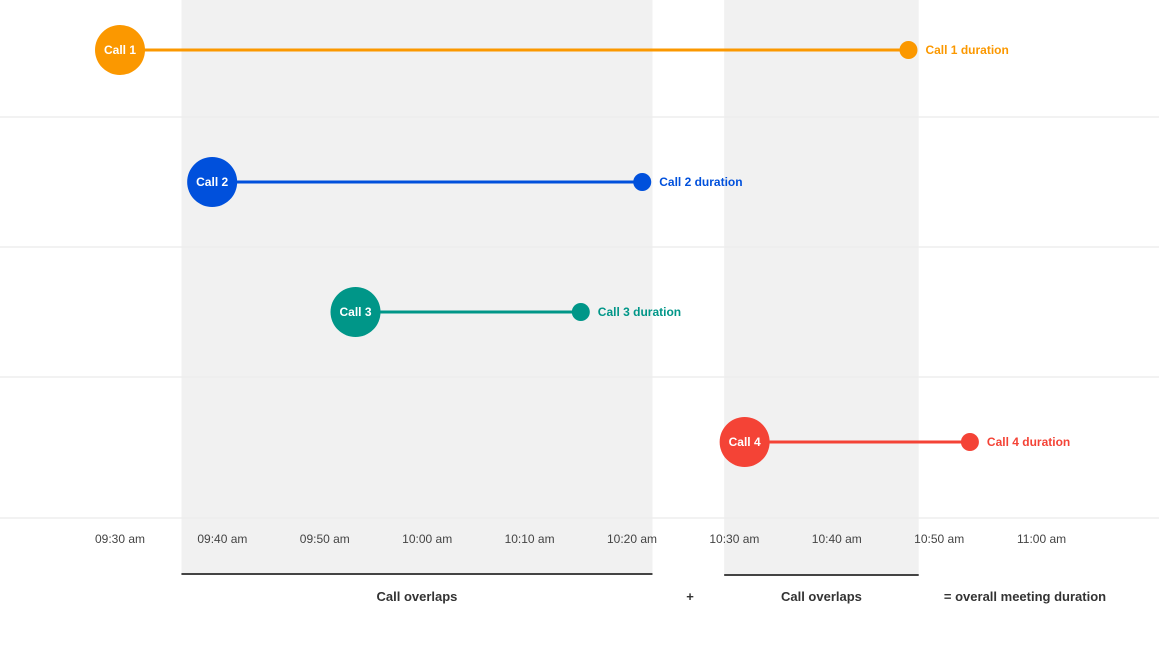  I want to click on call-duration-label: Call 3 duration, so click(639, 312).